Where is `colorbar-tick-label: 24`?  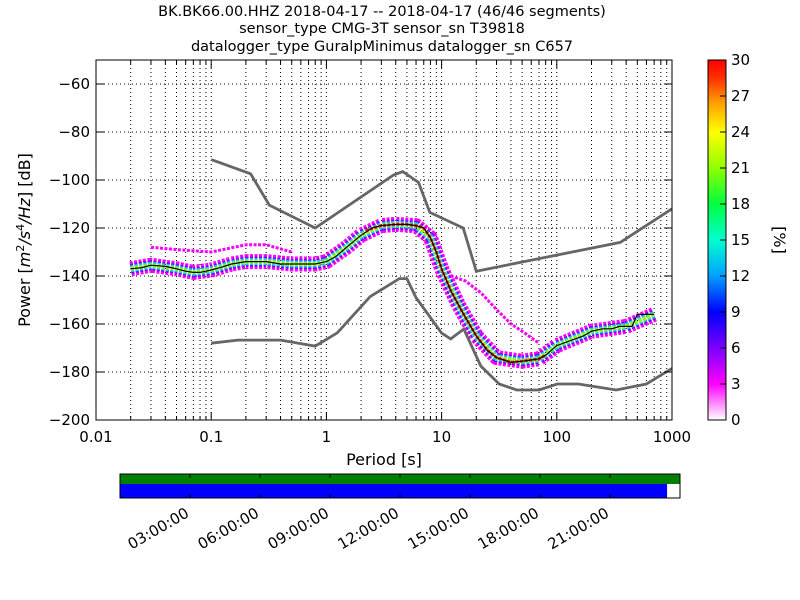 colorbar-tick-label: 24 is located at coordinates (740, 132).